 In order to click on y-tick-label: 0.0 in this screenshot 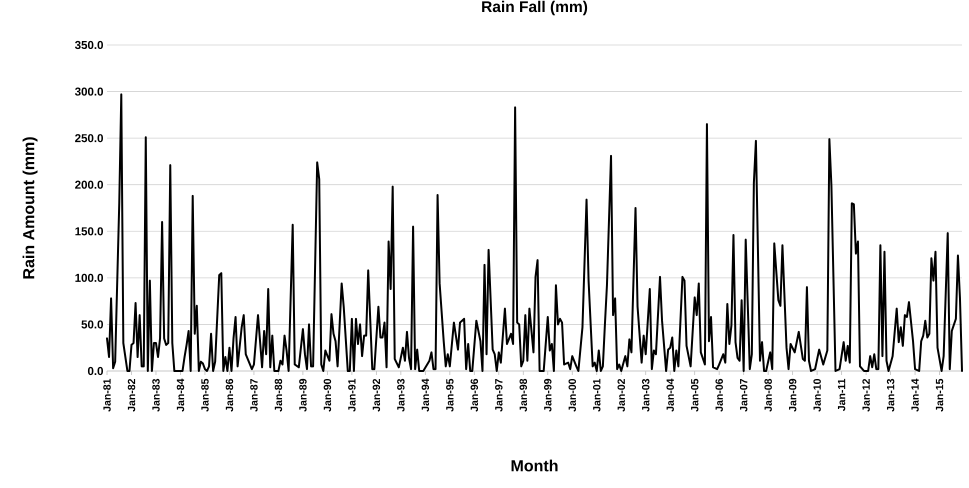, I will do `click(96, 371)`.